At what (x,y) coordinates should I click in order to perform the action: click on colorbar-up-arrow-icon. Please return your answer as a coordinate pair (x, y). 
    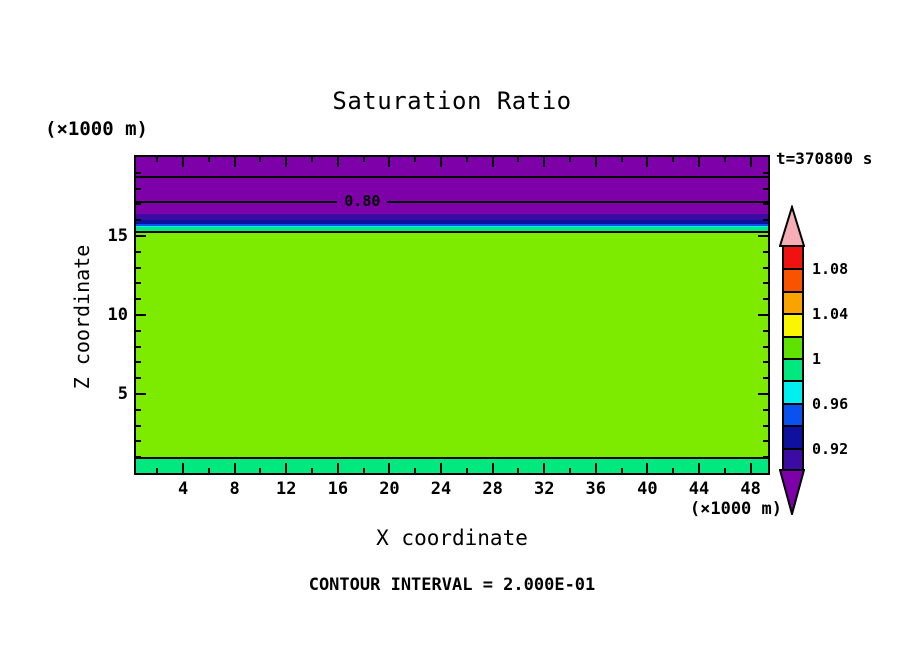
    Looking at the image, I should click on (792, 226).